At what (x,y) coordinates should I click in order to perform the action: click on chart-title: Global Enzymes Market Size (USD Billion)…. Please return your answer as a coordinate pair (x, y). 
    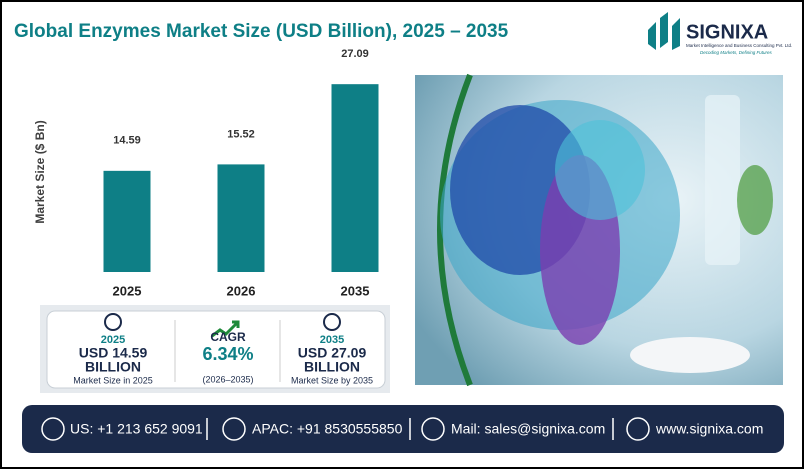
    Looking at the image, I should click on (261, 31).